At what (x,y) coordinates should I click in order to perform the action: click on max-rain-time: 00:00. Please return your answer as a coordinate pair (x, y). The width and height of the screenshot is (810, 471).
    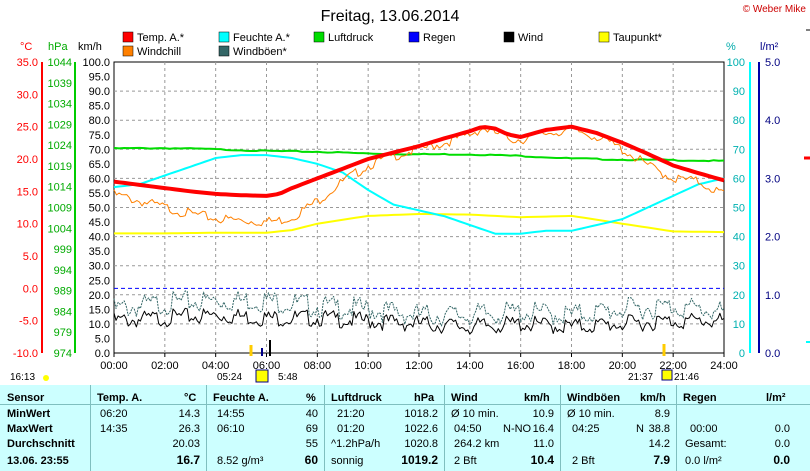
    Looking at the image, I should click on (704, 429).